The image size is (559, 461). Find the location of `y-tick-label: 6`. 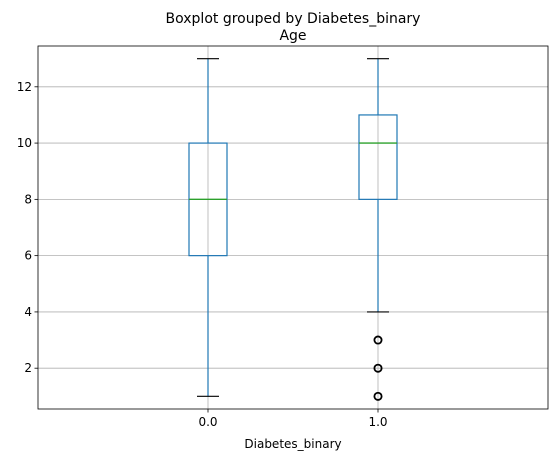

y-tick-label: 6 is located at coordinates (28, 256).